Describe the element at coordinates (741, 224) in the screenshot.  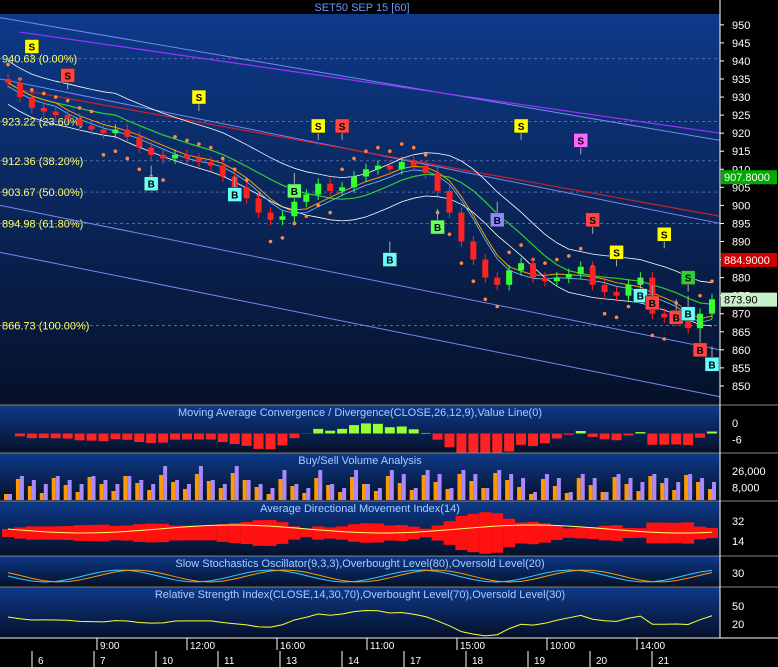
I see `price-tick-label: 895` at that location.